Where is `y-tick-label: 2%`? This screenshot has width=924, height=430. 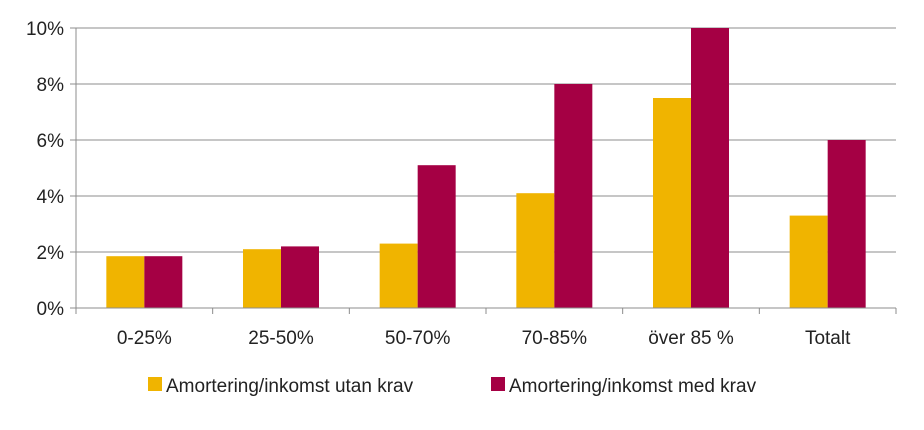 y-tick-label: 2% is located at coordinates (51, 253).